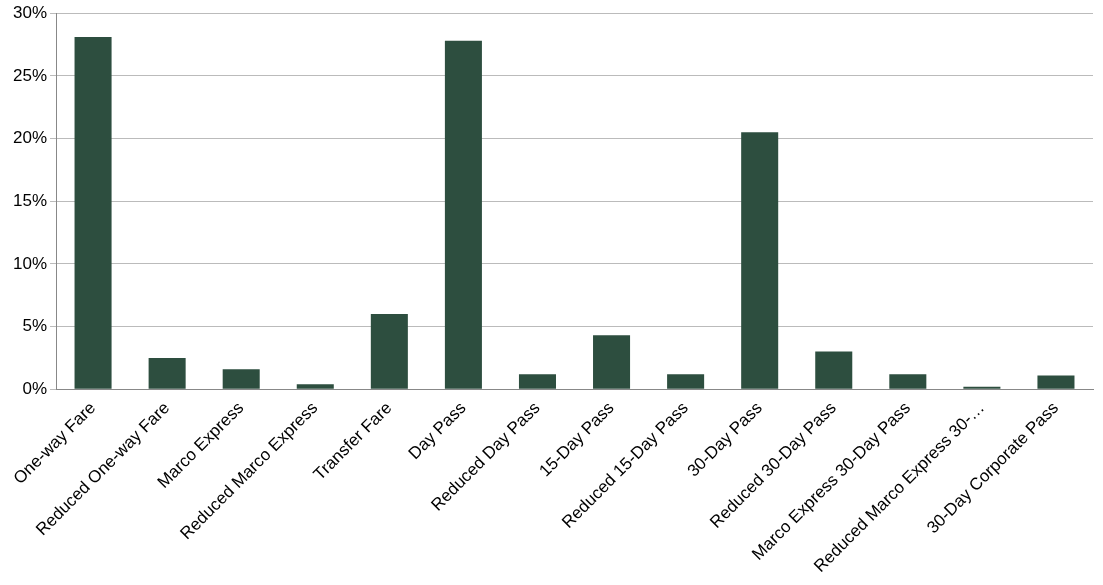 Image resolution: width=1103 pixels, height=585 pixels. I want to click on y-tick-label: 5%, so click(35, 326).